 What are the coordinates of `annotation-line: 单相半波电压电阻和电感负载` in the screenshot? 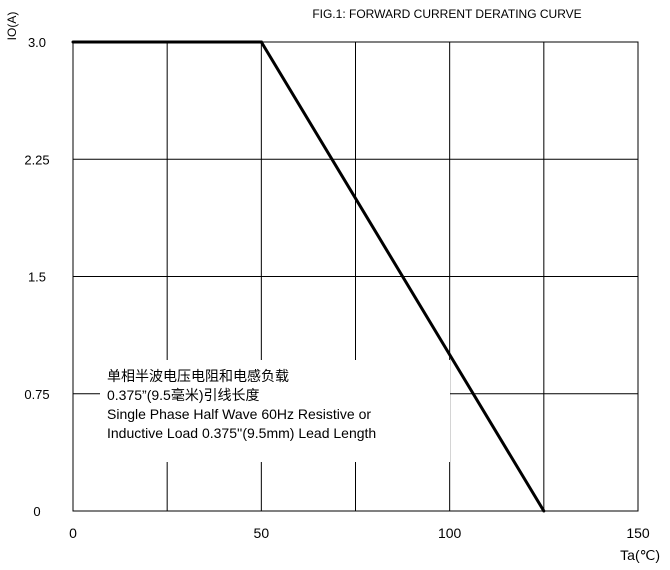 It's located at (198, 376).